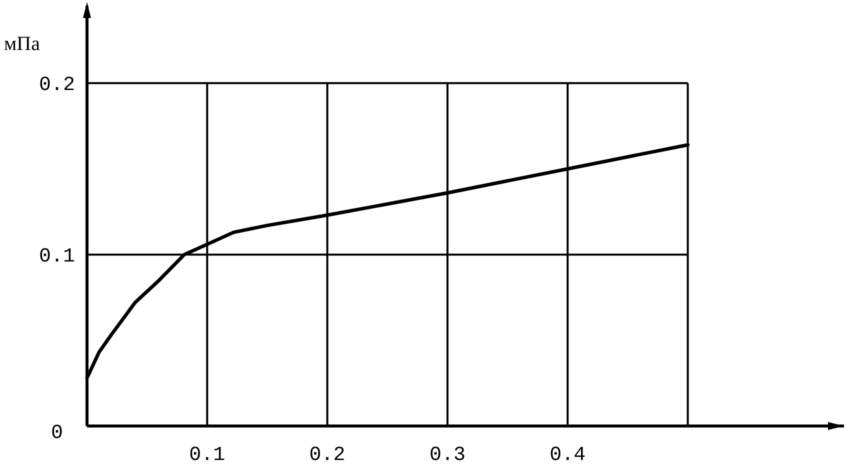 Image resolution: width=850 pixels, height=473 pixels. Describe the element at coordinates (568, 455) in the screenshot. I see `x-tick-label: 0.4` at that location.